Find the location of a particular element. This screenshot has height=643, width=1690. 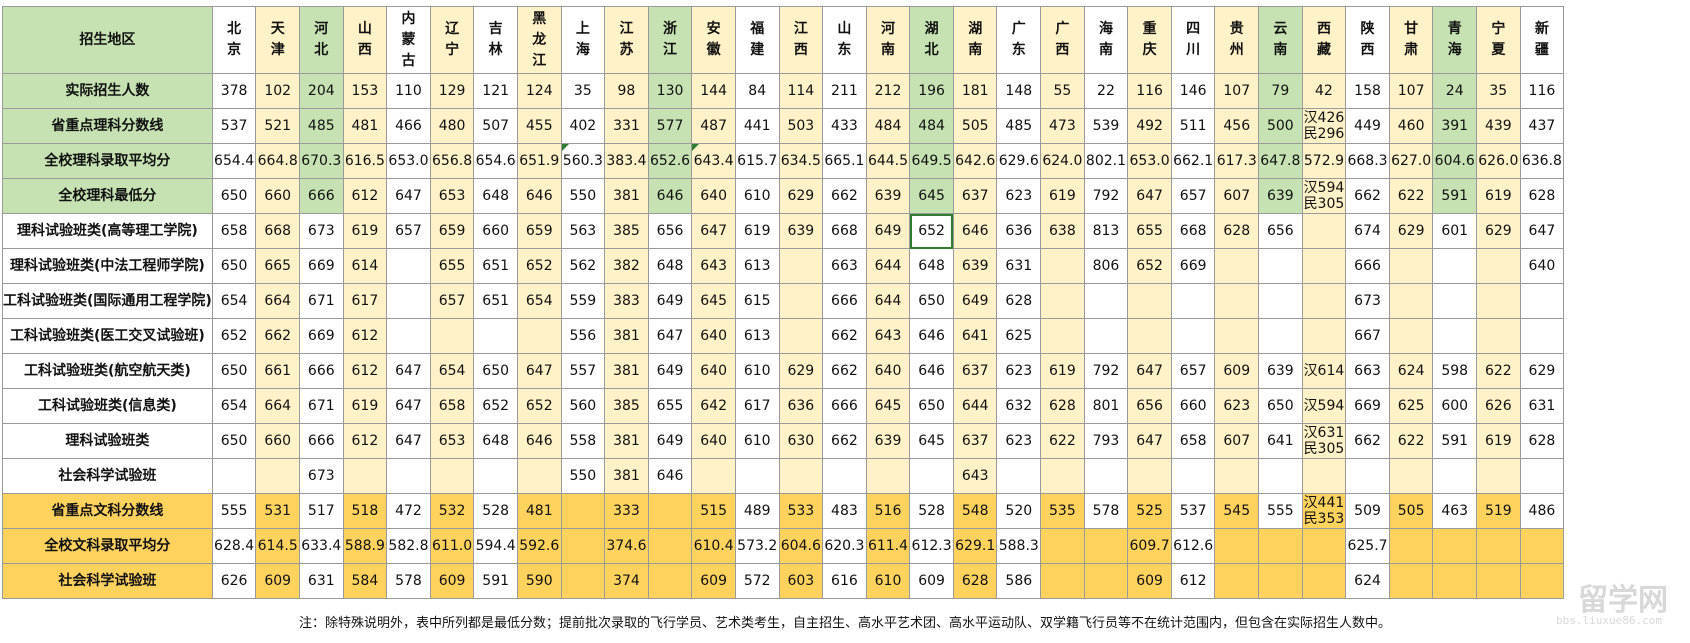

score-cell: 673 is located at coordinates (321, 231).